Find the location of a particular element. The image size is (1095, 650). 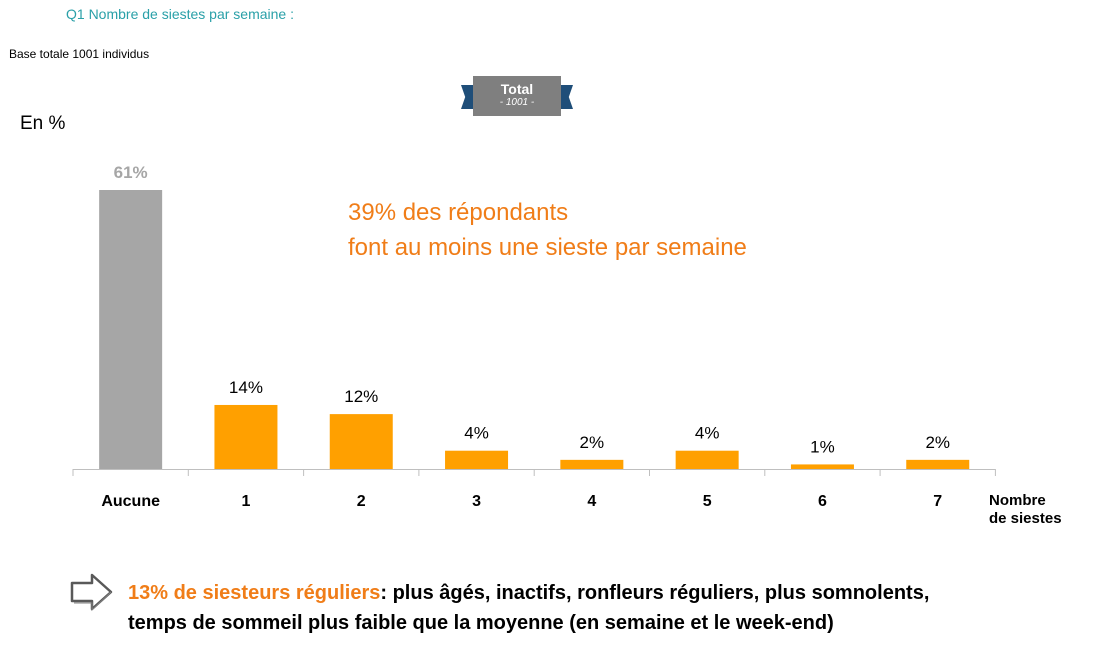

arrow-right-icon is located at coordinates (91, 592).